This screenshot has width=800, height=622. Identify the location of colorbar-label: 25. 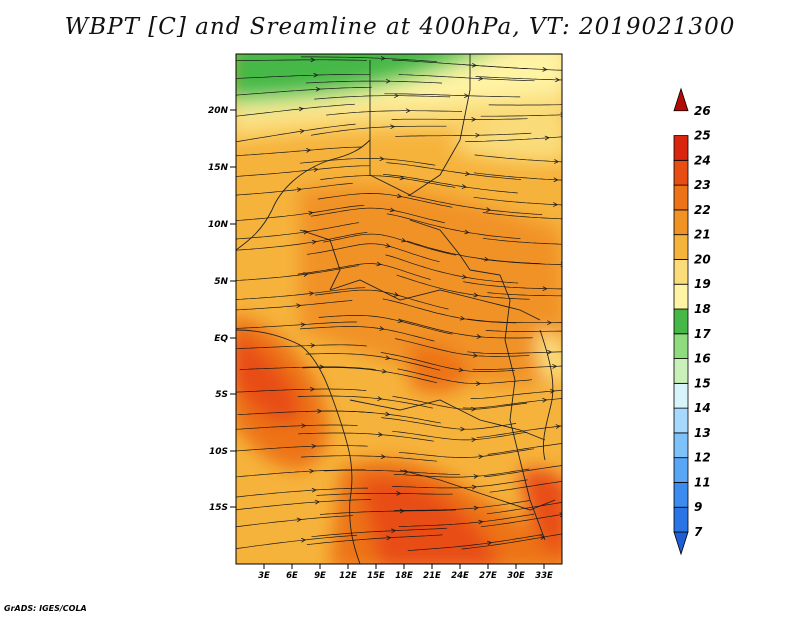
(702, 136).